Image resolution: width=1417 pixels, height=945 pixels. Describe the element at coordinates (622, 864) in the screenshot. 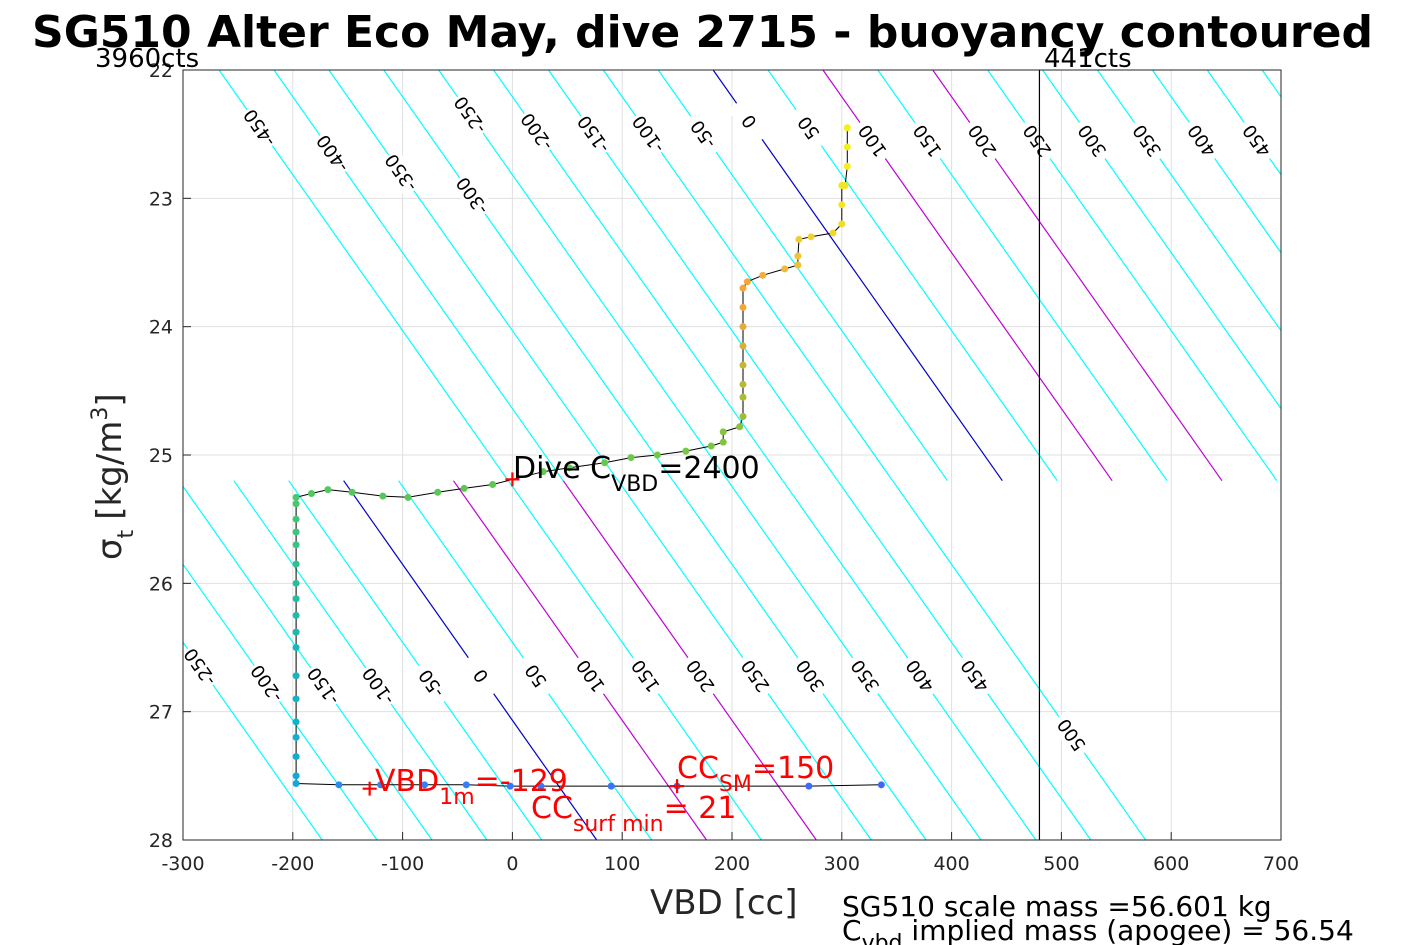

I see `x-tick-label: 100` at that location.